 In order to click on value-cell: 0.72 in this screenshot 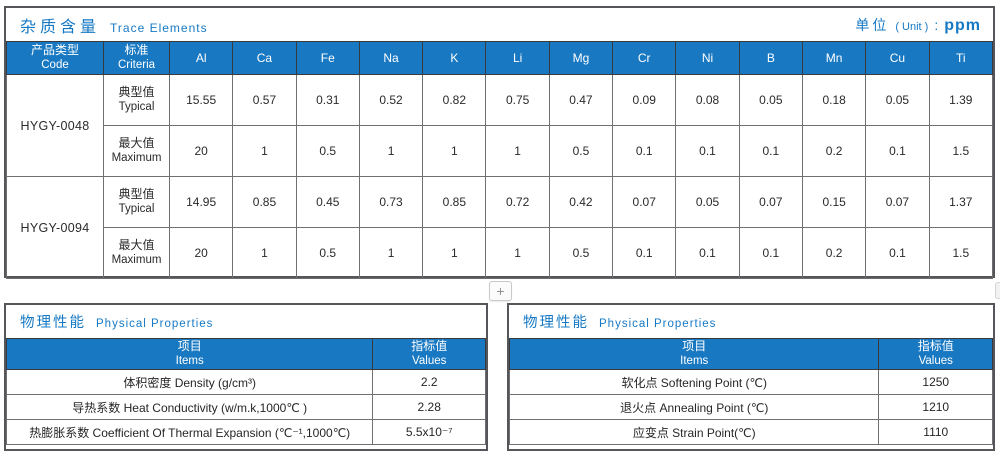, I will do `click(517, 202)`.